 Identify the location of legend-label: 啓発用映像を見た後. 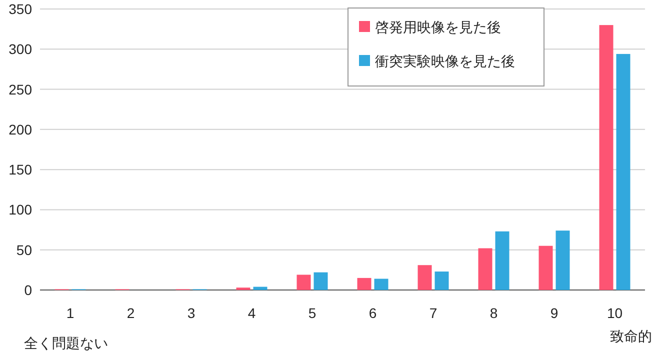
(438, 27).